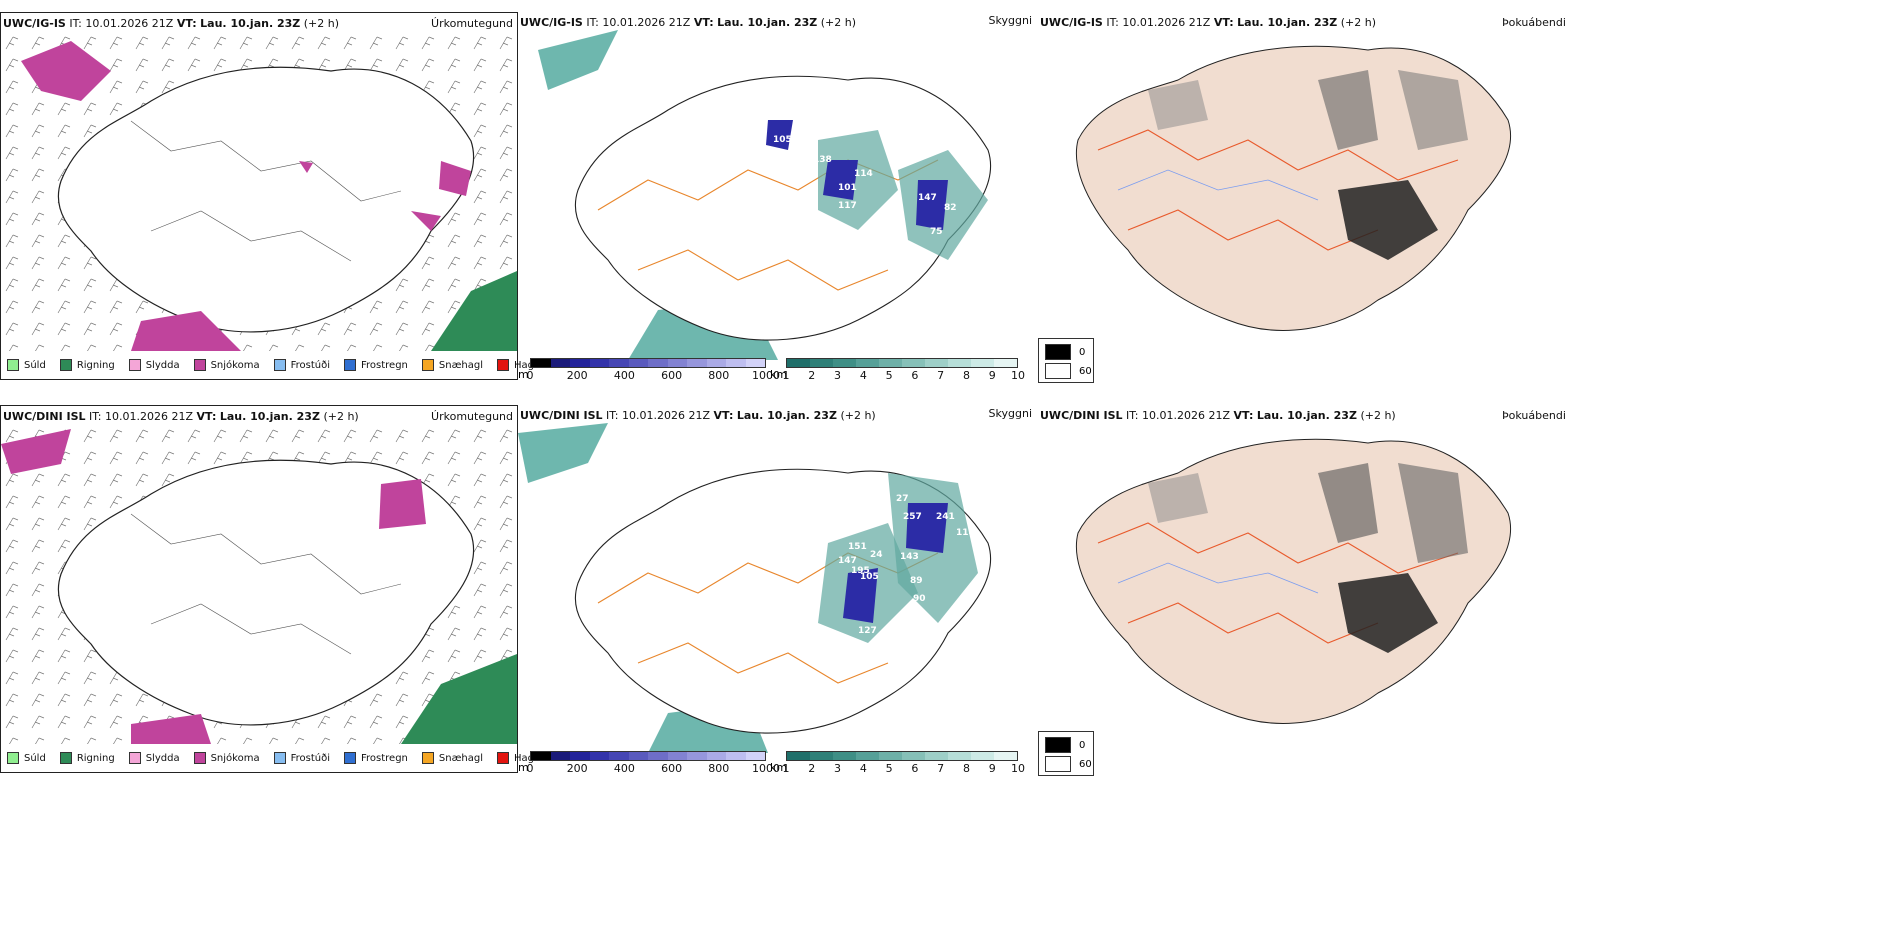 The height and width of the screenshot is (950, 1900). What do you see at coordinates (865, 238) in the screenshot?
I see `visibility-label: 149` at bounding box center [865, 238].